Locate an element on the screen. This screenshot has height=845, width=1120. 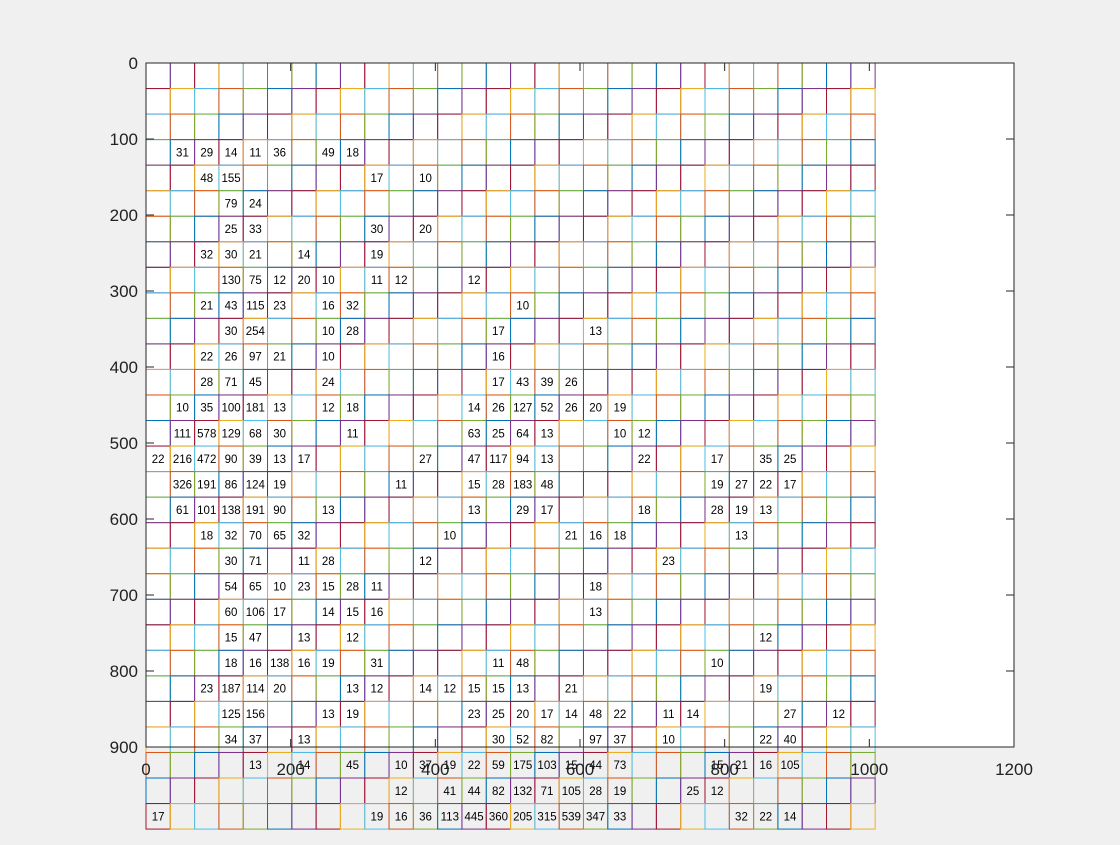
cell-count-label: 18 is located at coordinates (620, 536).